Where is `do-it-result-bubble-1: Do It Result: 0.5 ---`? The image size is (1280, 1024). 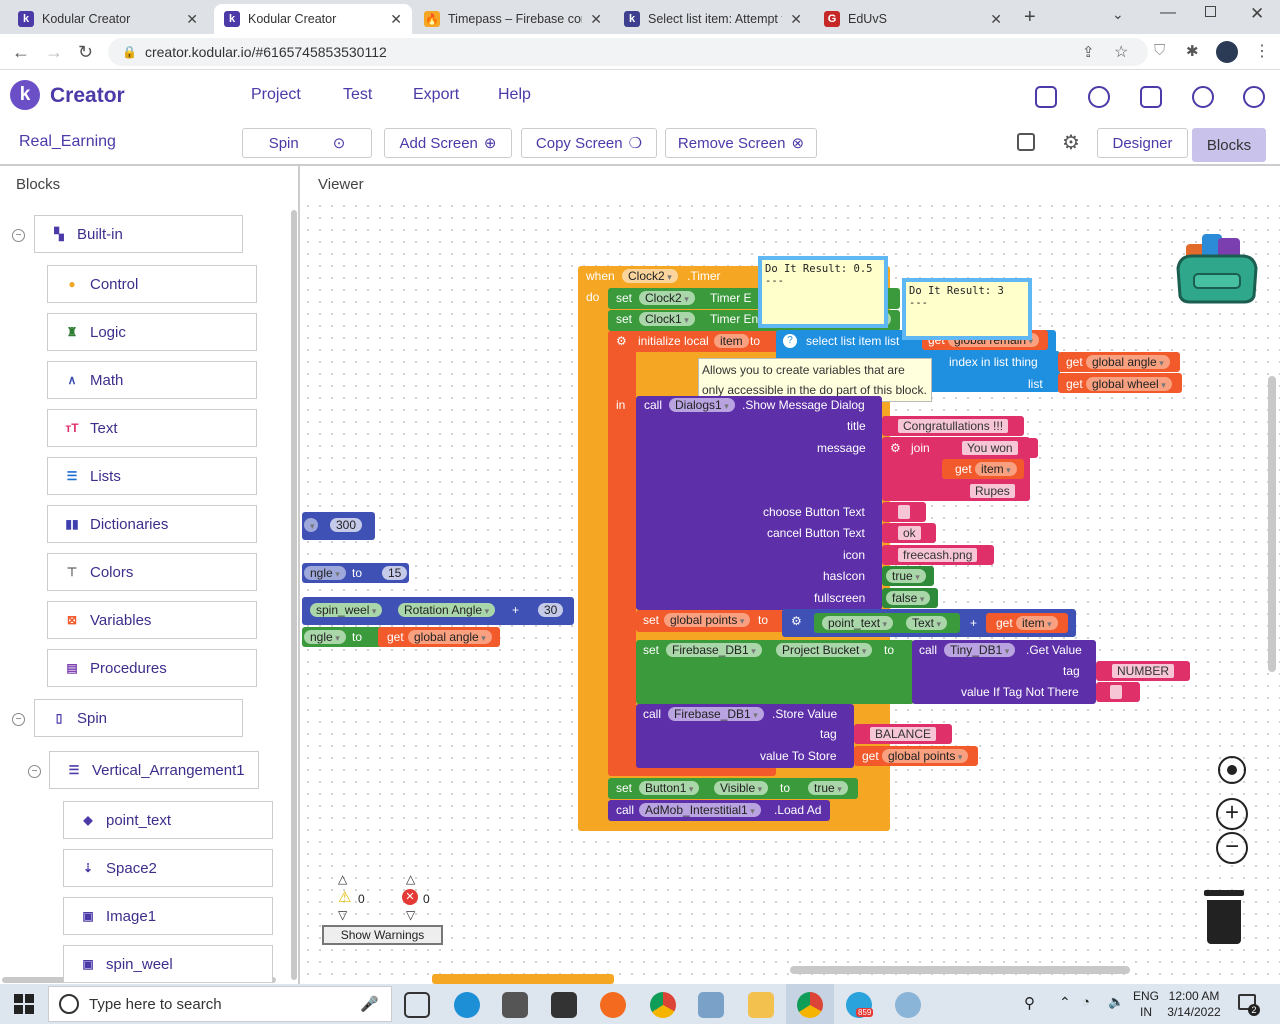 do-it-result-bubble-1: Do It Result: 0.5 --- is located at coordinates (823, 292).